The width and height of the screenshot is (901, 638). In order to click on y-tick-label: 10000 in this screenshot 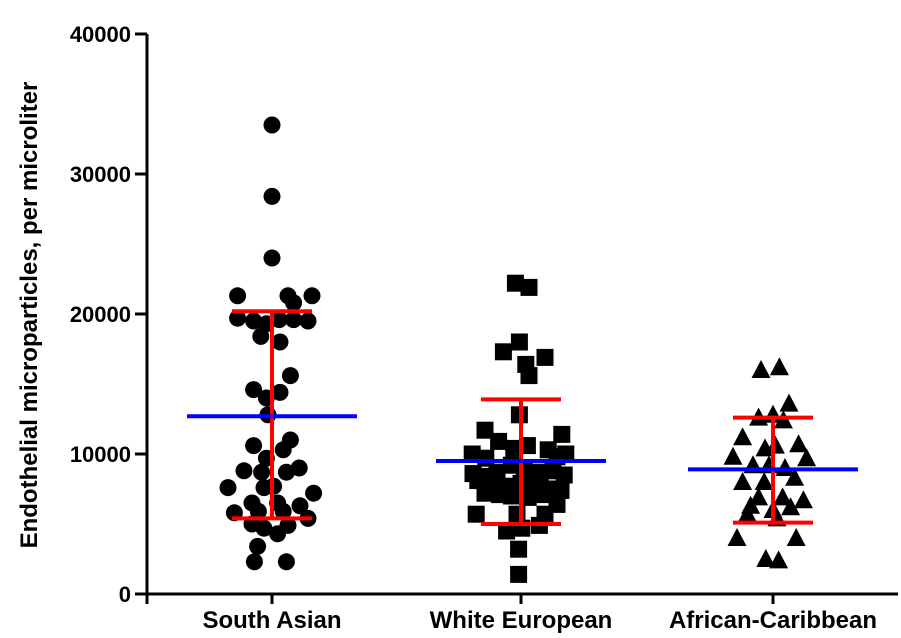, I will do `click(100, 454)`.